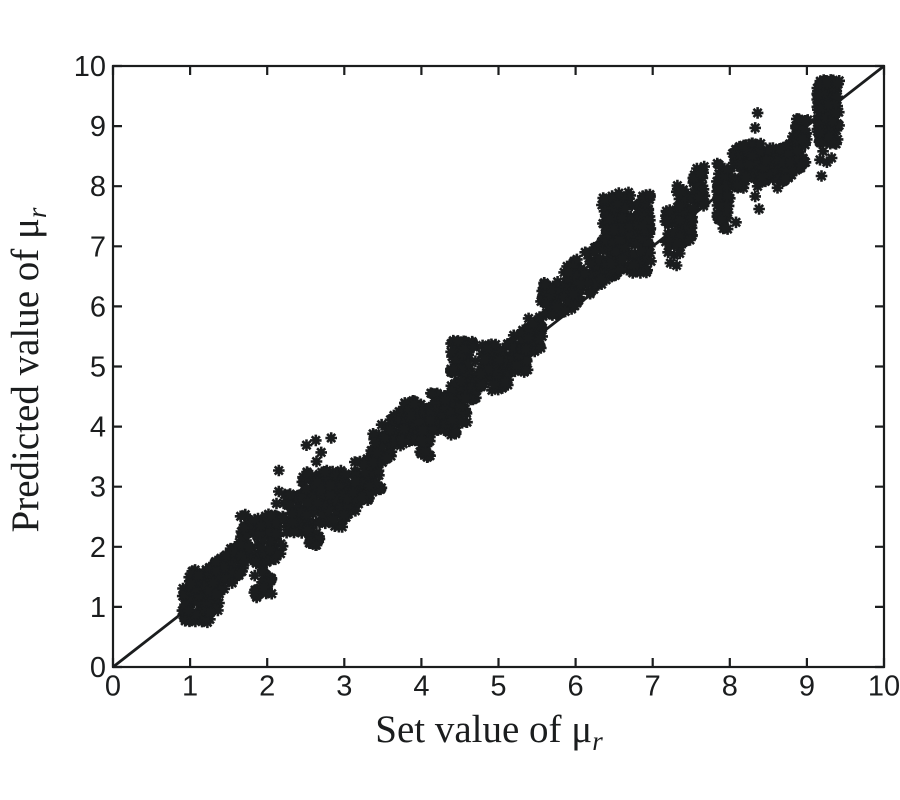 Image resolution: width=900 pixels, height=800 pixels. I want to click on svg-text: Set value of μr, so click(489, 732).